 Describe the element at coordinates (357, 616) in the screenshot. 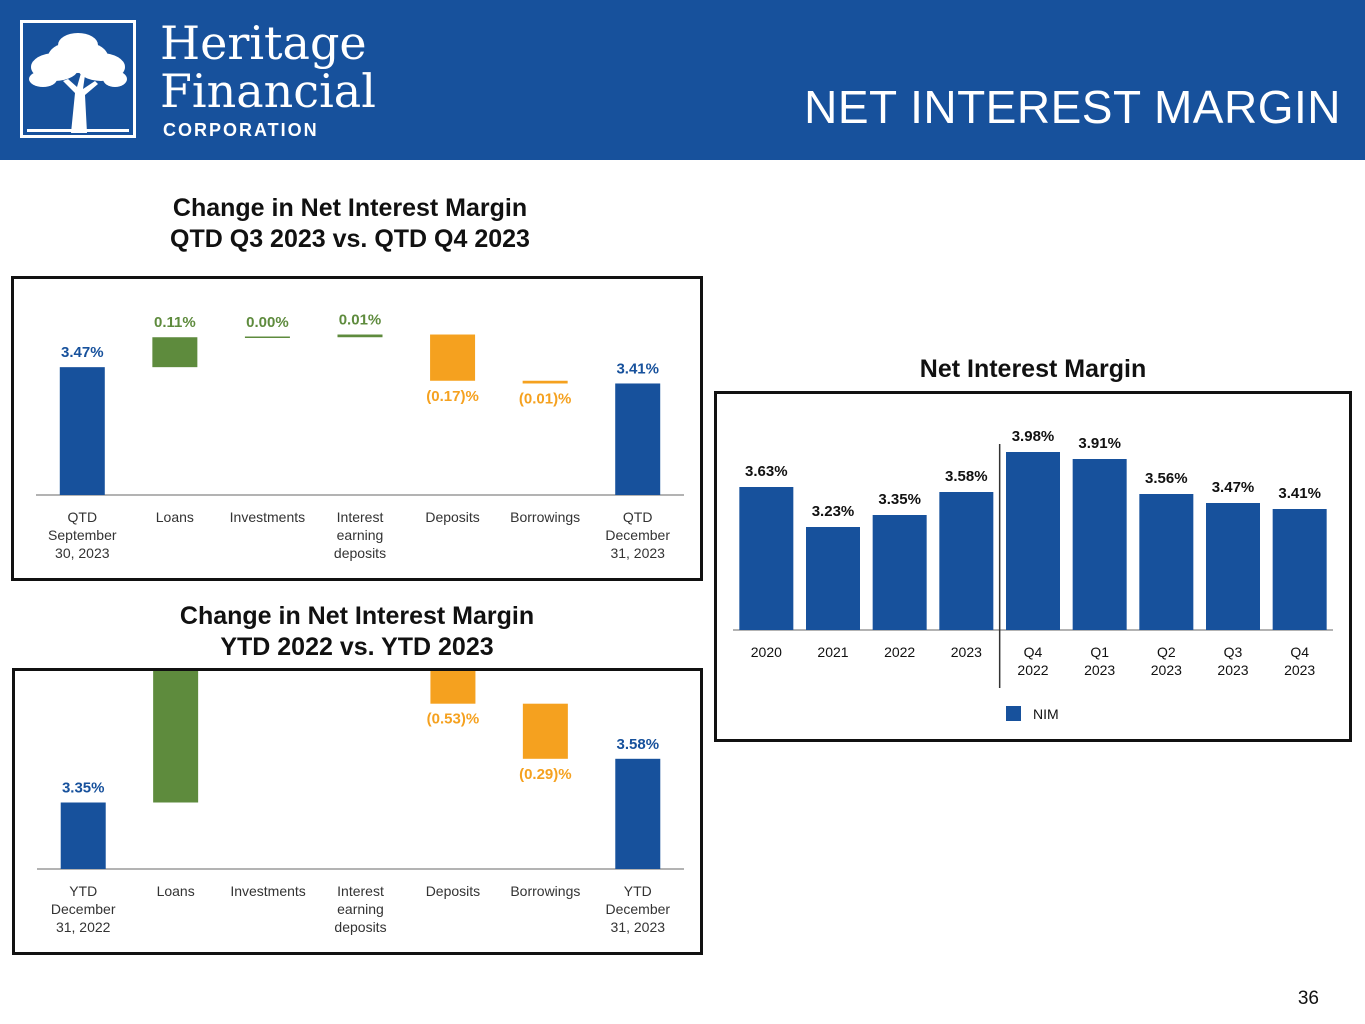

I see `ytd-title-line1: Change in Net Interest Margin` at that location.